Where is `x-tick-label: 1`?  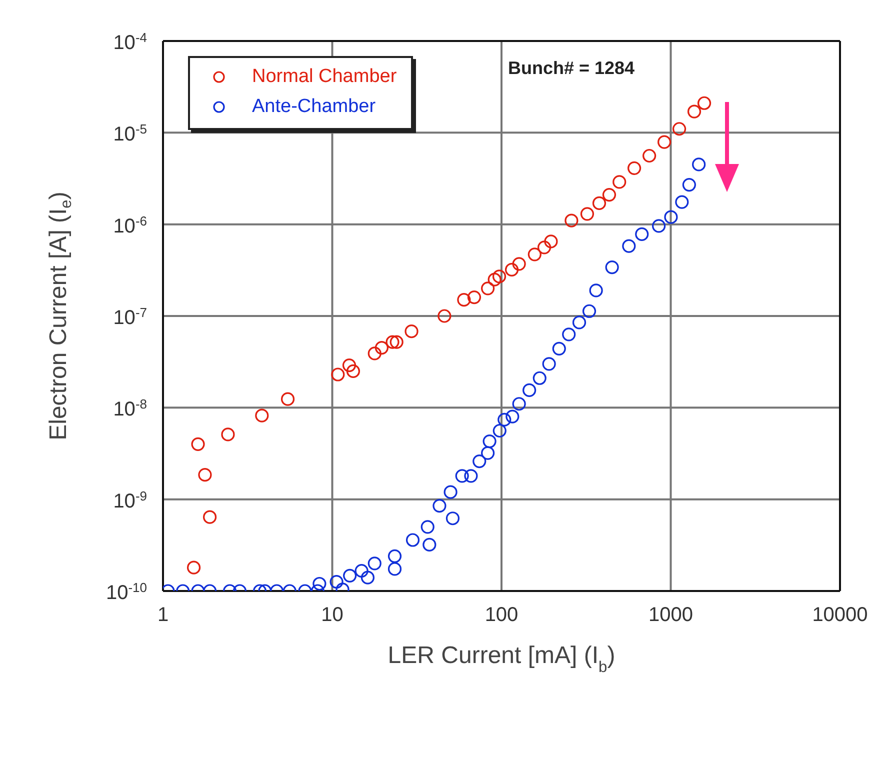
x-tick-label: 1 is located at coordinates (163, 615).